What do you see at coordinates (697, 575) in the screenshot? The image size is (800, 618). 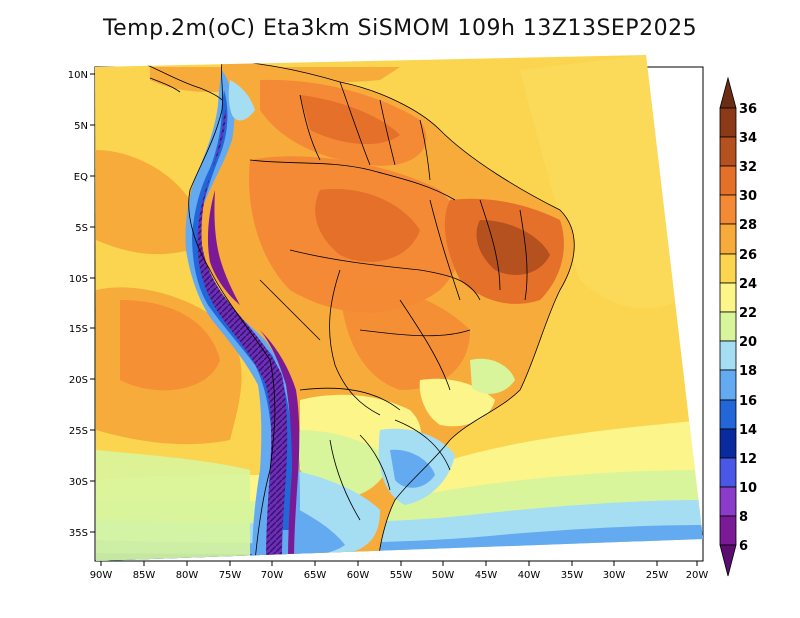 I see `svg-text: 20W` at bounding box center [697, 575].